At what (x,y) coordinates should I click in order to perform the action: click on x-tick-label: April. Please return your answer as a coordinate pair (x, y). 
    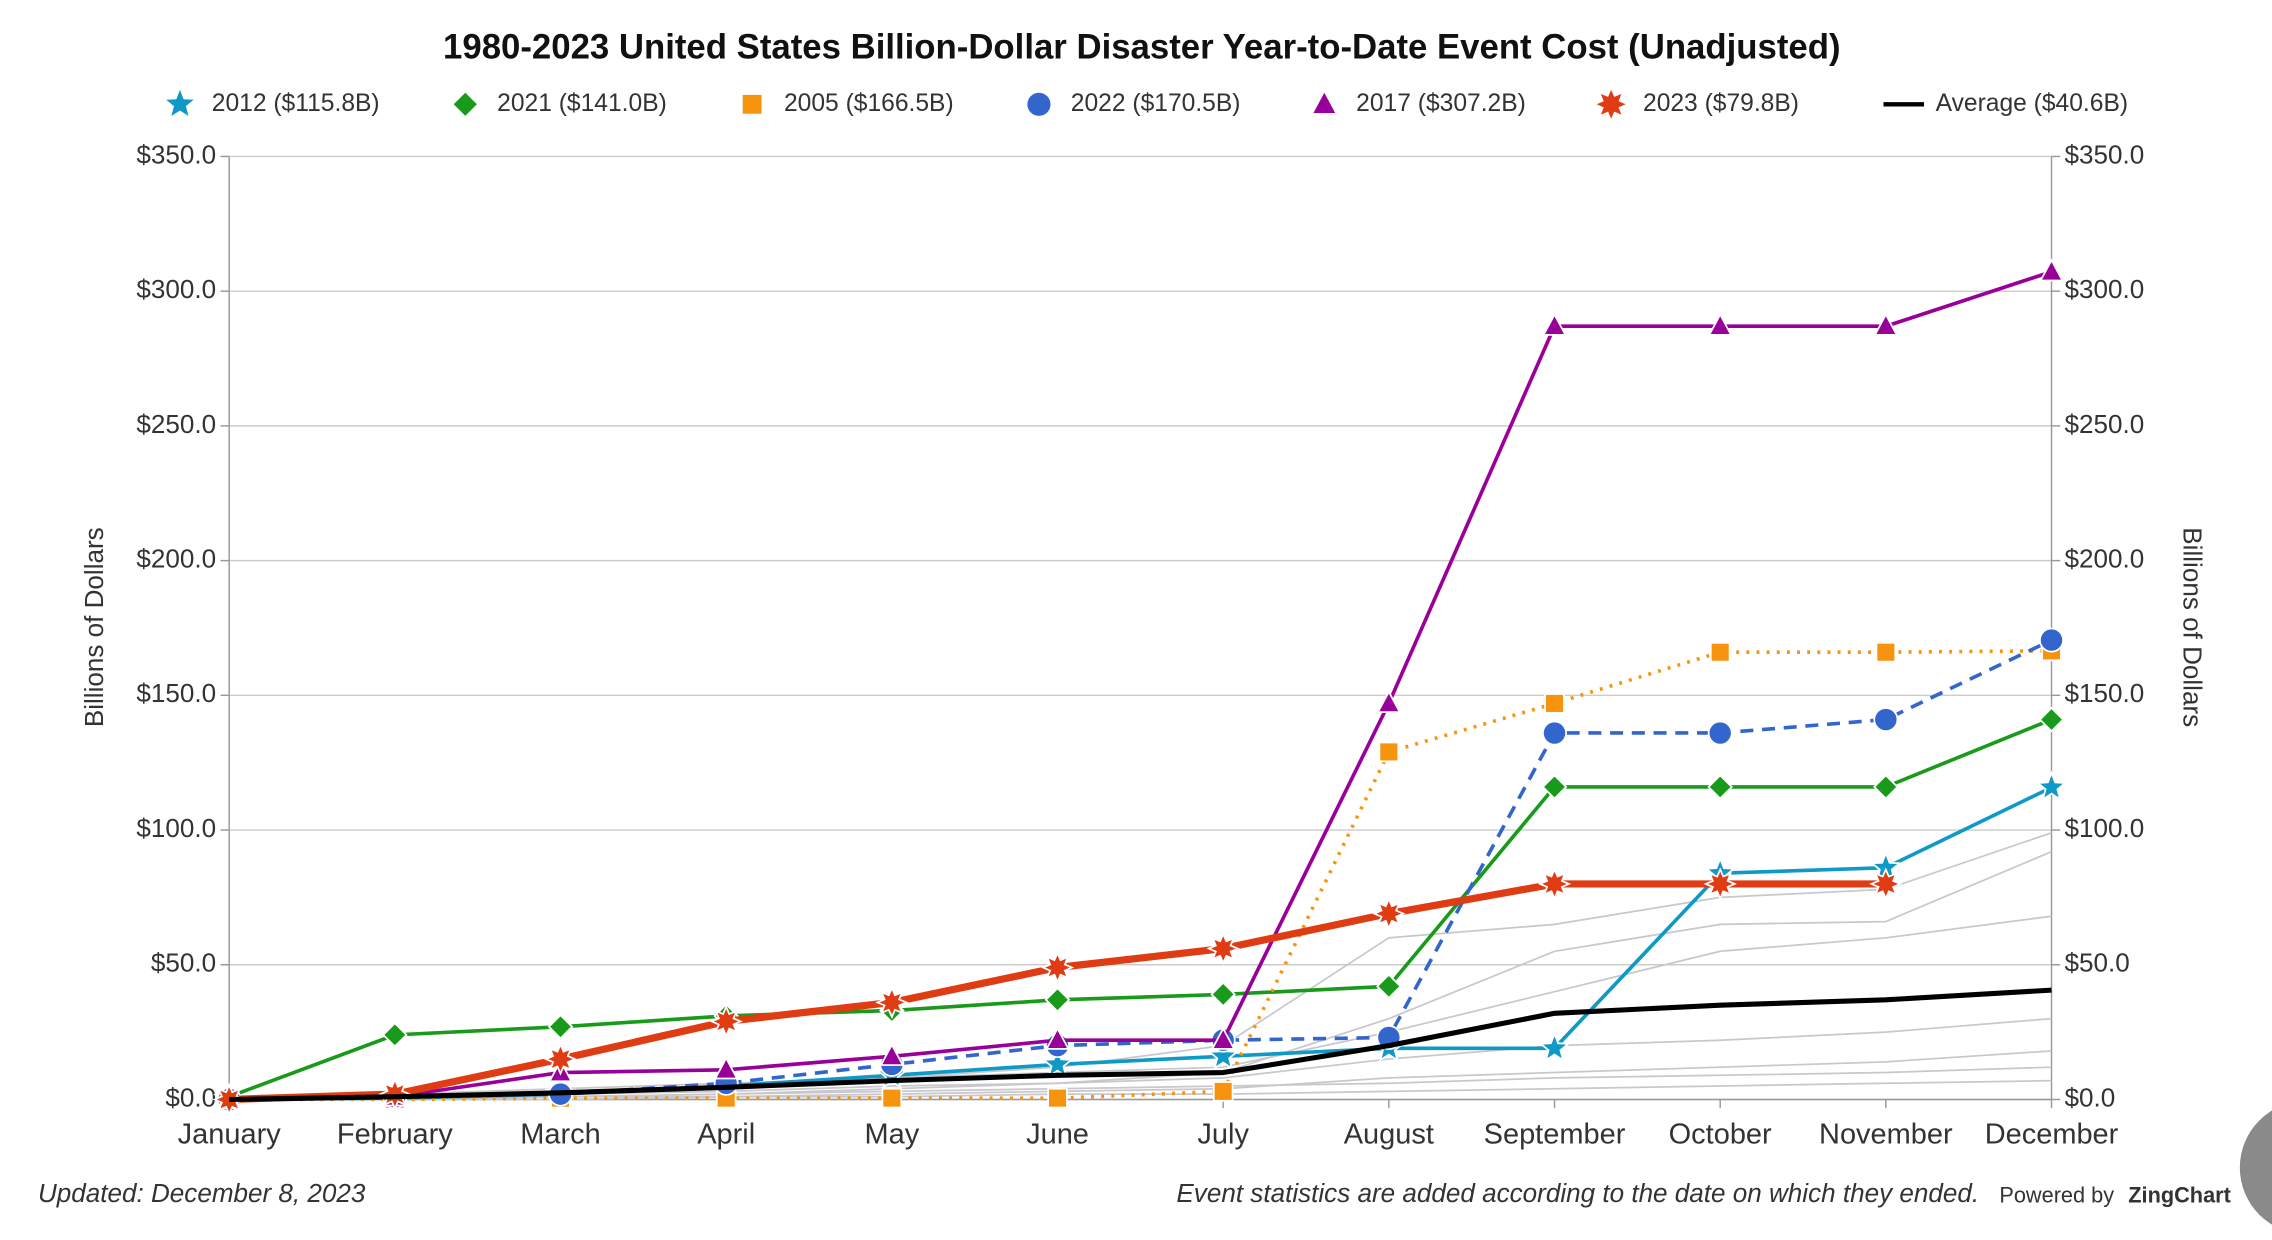
    Looking at the image, I should click on (726, 1134).